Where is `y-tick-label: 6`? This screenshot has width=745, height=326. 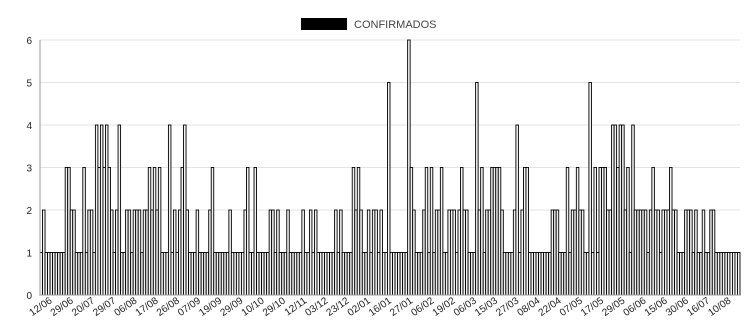 y-tick-label: 6 is located at coordinates (29, 41).